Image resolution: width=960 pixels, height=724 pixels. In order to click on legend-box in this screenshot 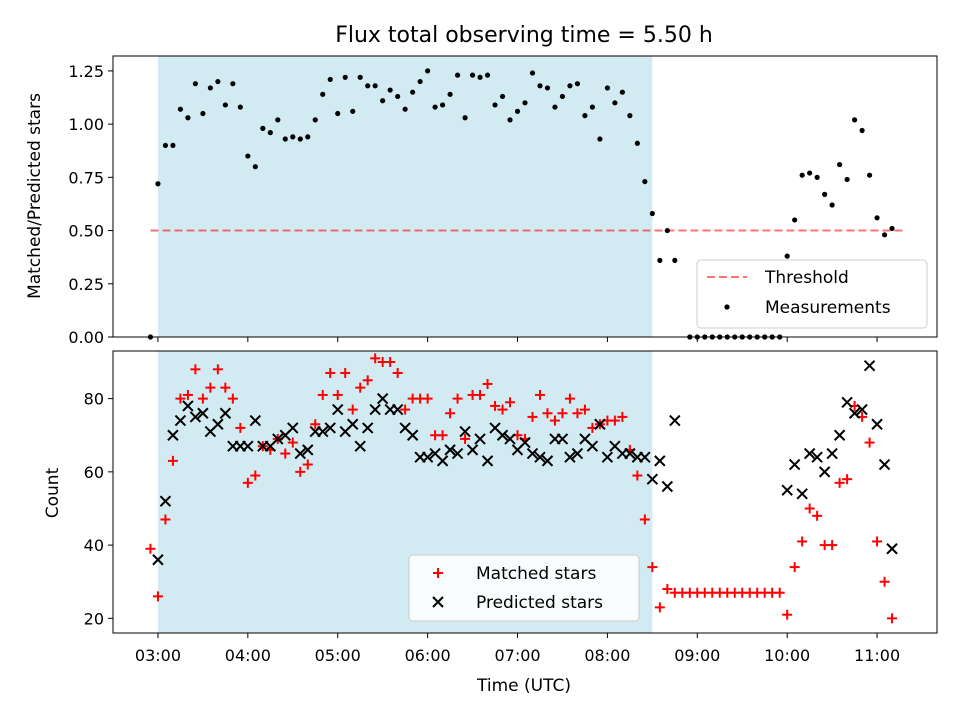, I will do `click(524, 588)`.